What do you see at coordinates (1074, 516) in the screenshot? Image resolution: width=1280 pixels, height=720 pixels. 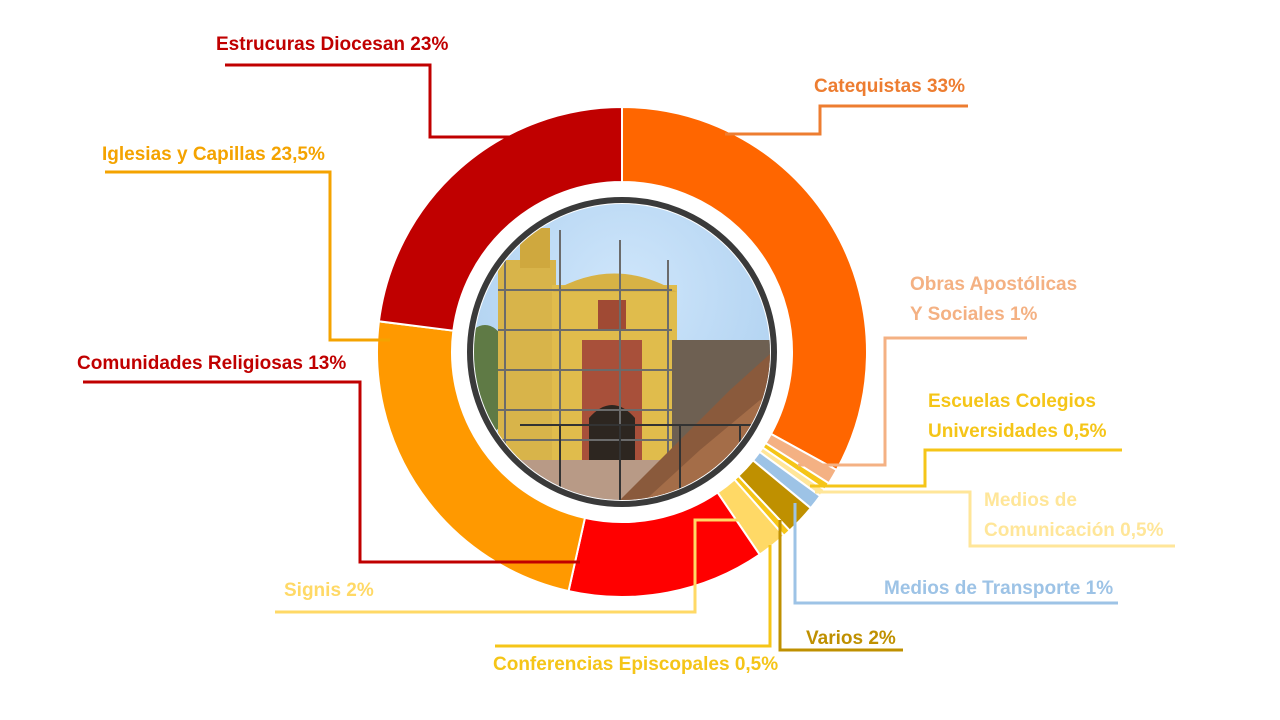 I see `label-medios-comunicacion: Medios de Comunicación 0,5%` at bounding box center [1074, 516].